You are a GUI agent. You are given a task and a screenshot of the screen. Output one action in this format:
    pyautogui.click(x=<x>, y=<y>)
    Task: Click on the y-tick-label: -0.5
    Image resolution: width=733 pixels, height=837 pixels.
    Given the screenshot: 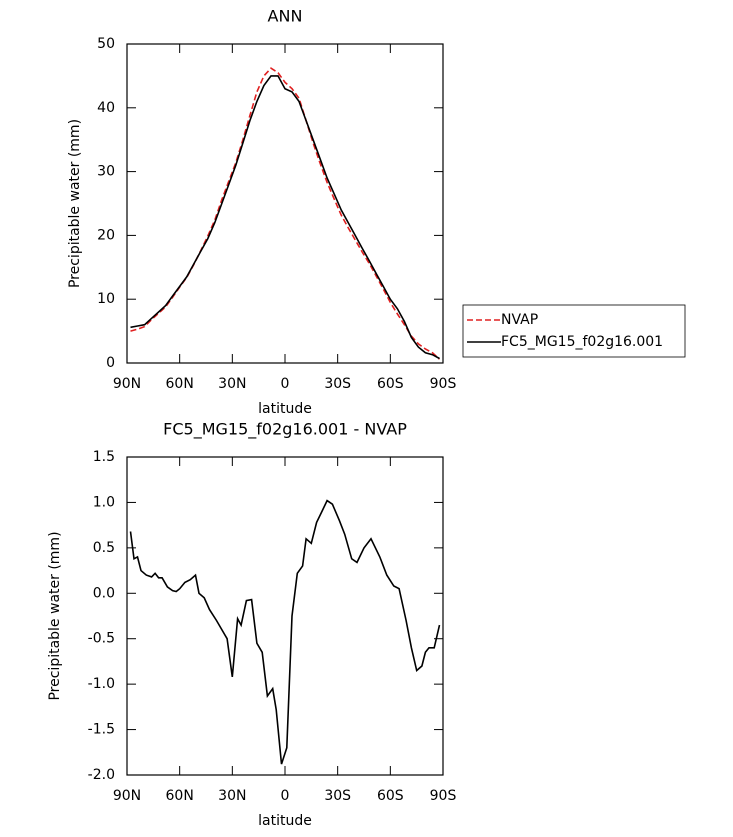 What is the action you would take?
    pyautogui.click(x=101, y=639)
    